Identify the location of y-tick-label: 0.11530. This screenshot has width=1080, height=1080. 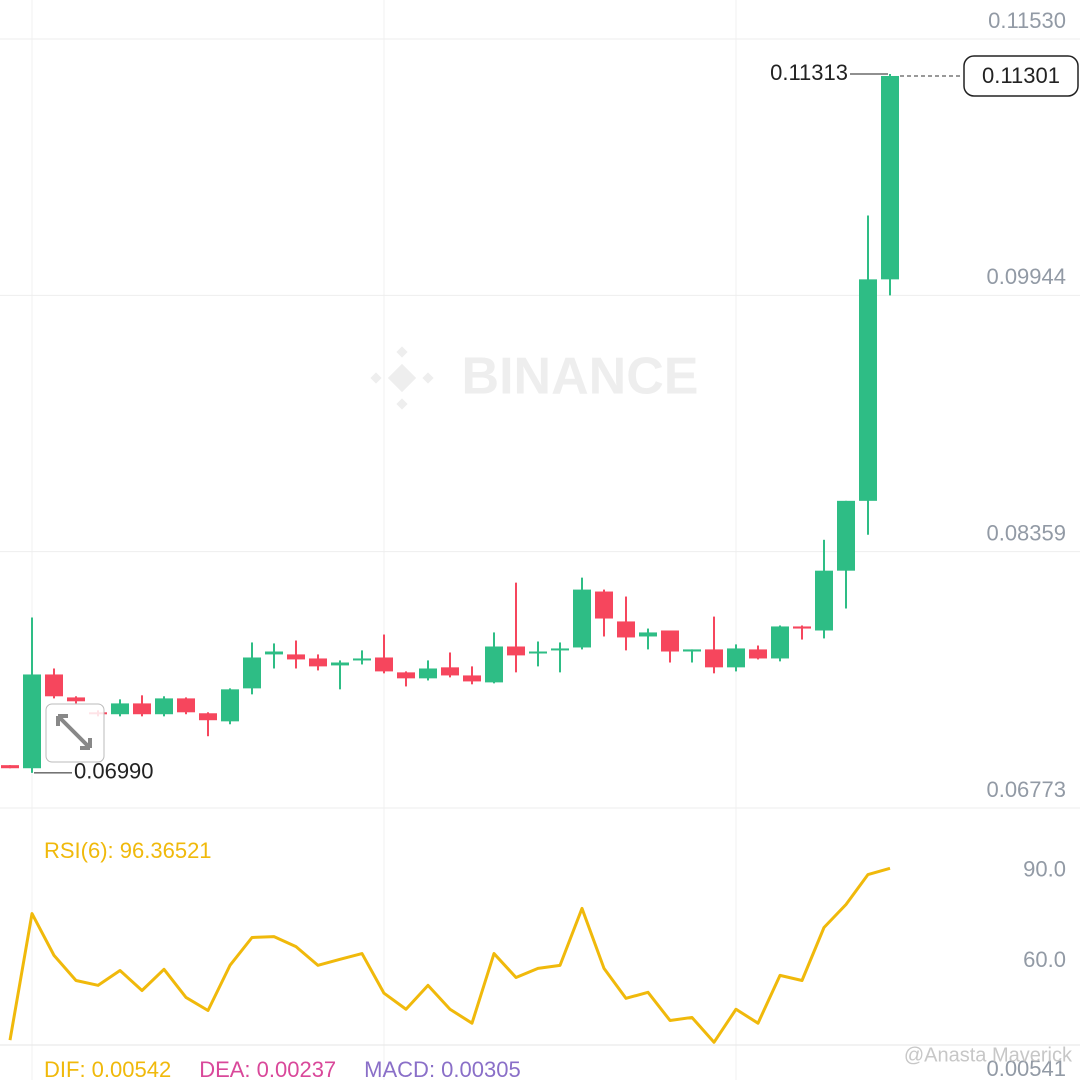
(1027, 20).